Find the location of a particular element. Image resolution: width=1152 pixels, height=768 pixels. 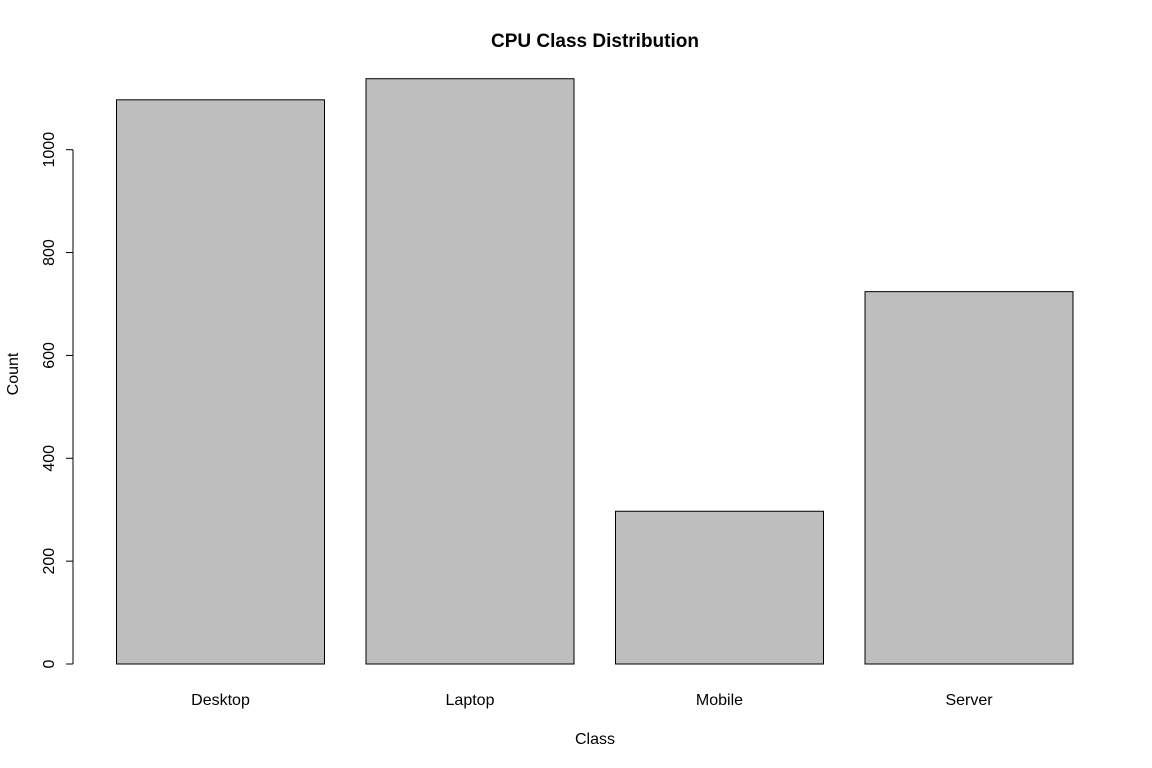

y-tick-label: 200 is located at coordinates (49, 561).